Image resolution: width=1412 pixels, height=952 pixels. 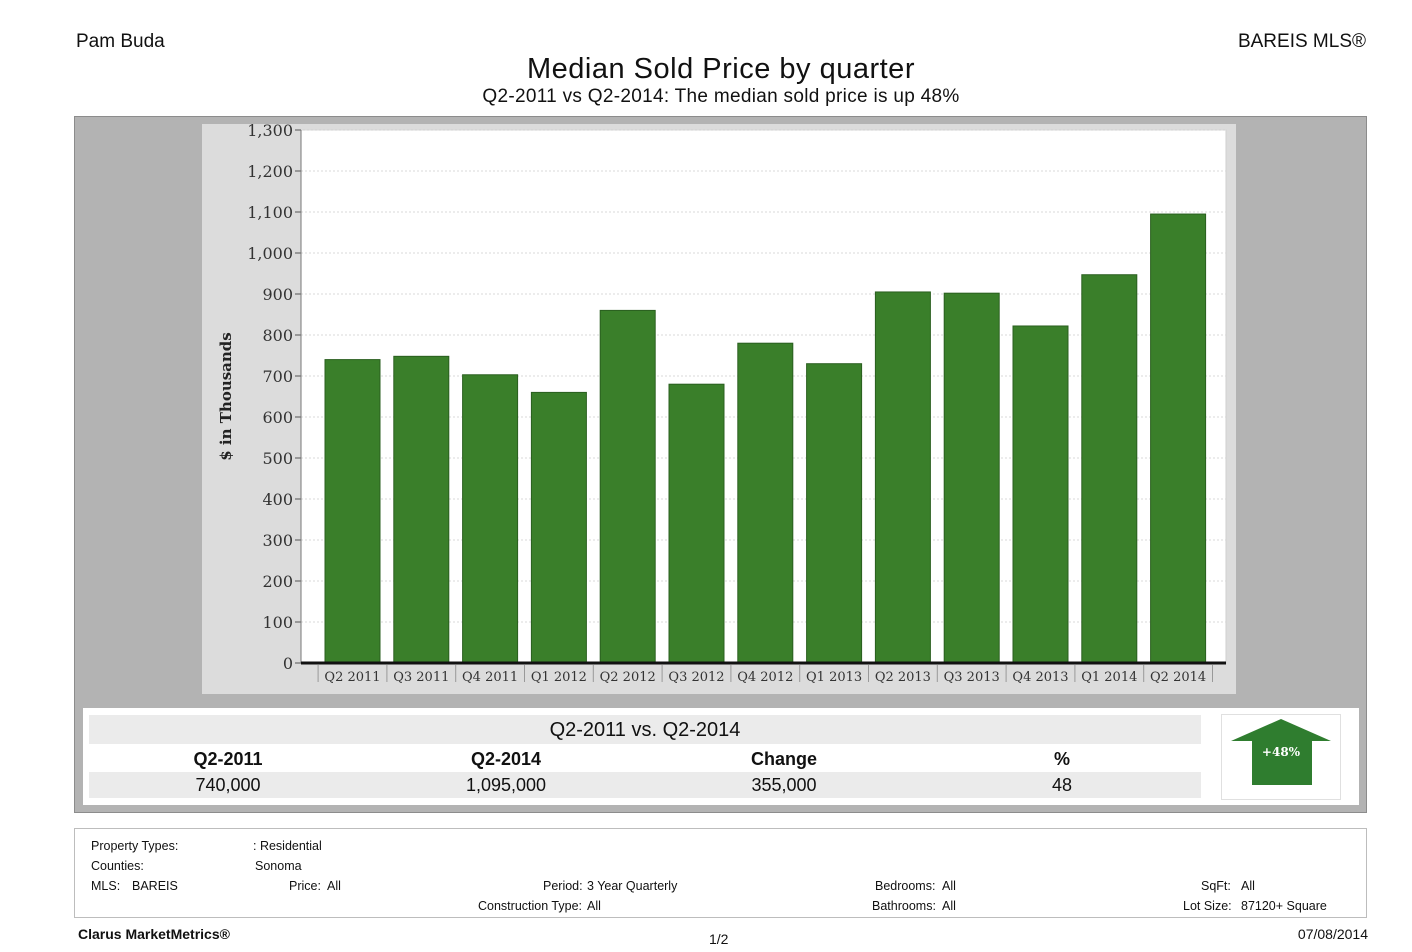 I want to click on x-tick-label: Q2 2013, so click(x=903, y=677).